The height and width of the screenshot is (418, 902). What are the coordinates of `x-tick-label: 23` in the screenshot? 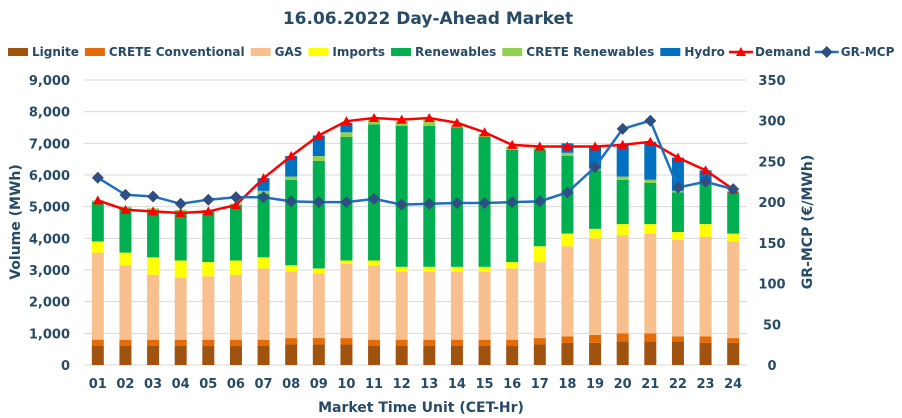 It's located at (706, 384).